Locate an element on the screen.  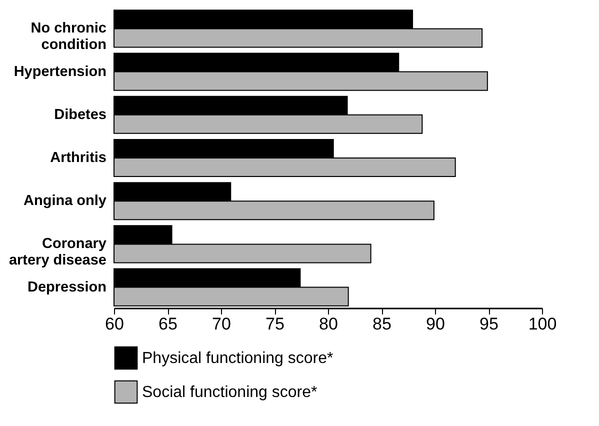
y-tick-label: Hypertension is located at coordinates (60, 72).